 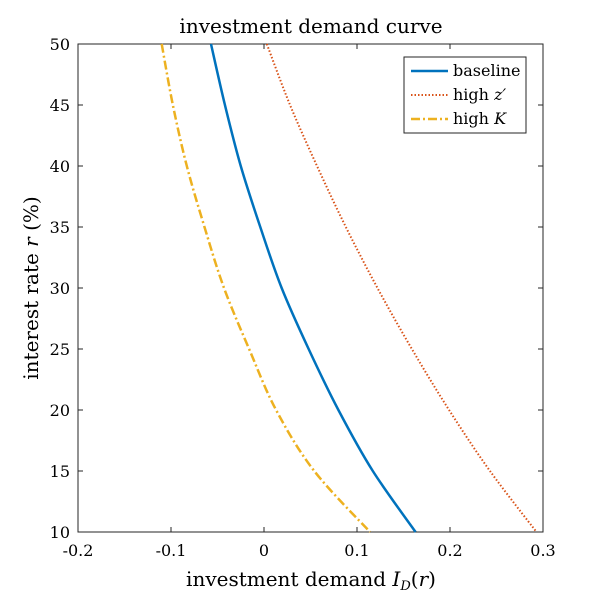 What do you see at coordinates (60, 532) in the screenshot?
I see `y-tick-label: 10` at bounding box center [60, 532].